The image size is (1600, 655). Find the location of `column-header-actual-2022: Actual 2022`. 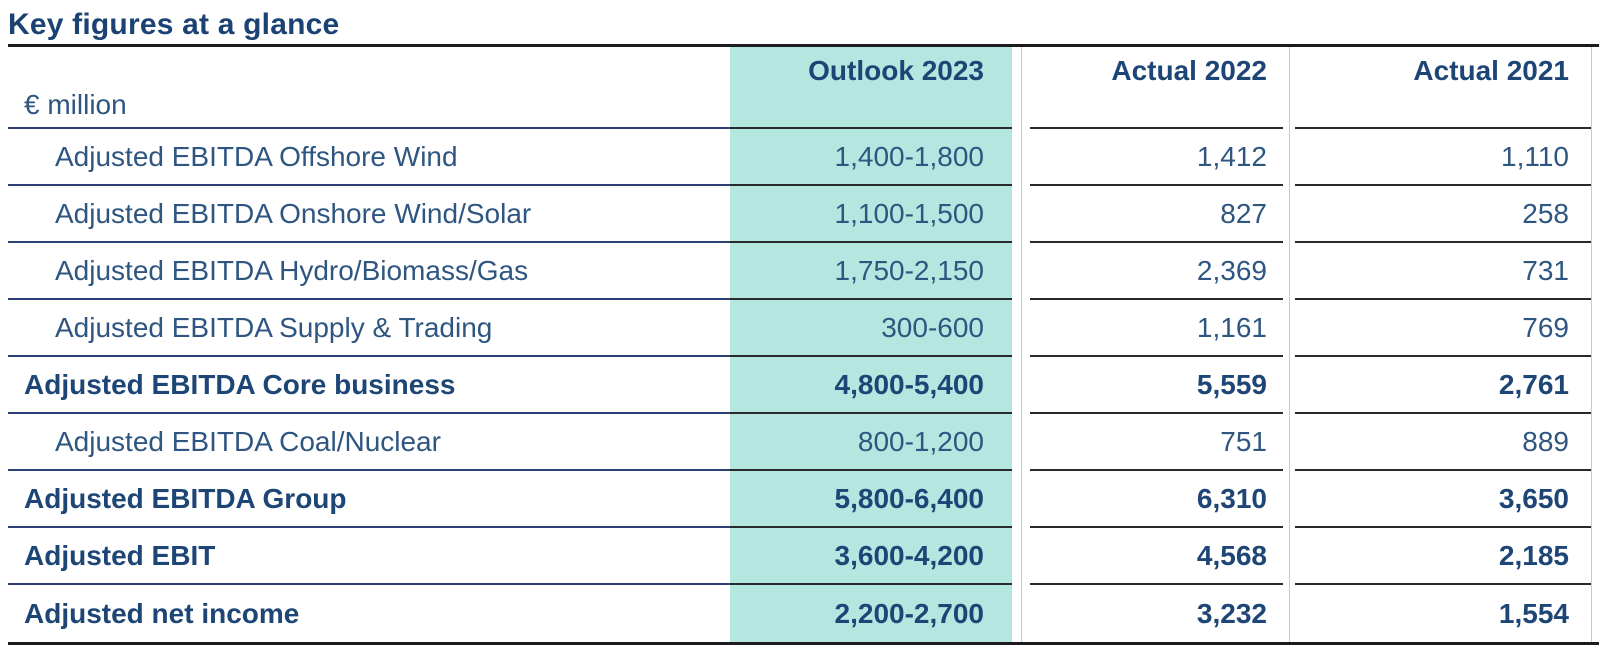

column-header-actual-2022: Actual 2022 is located at coordinates (1156, 88).